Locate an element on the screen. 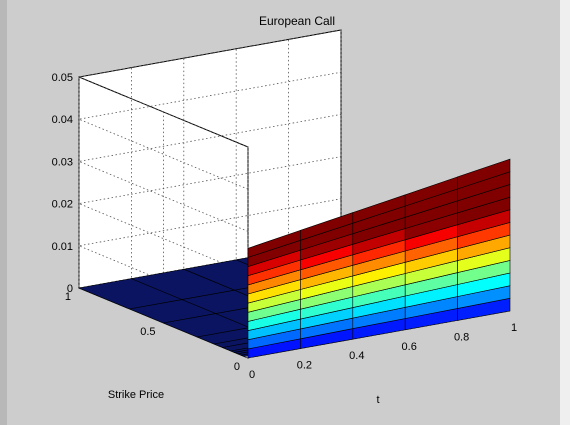  chart-title: European Call is located at coordinates (297, 21).